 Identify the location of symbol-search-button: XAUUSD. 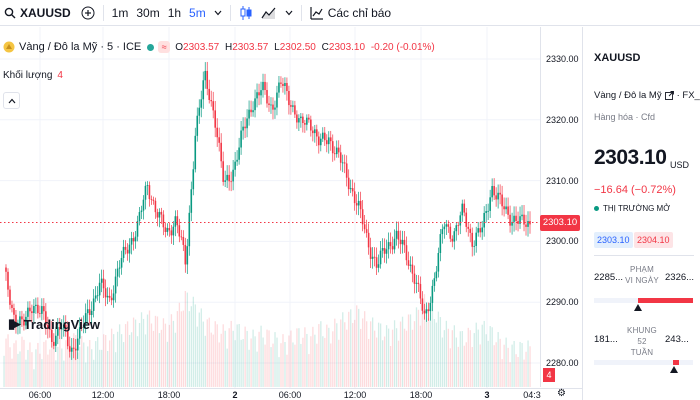
(38, 12).